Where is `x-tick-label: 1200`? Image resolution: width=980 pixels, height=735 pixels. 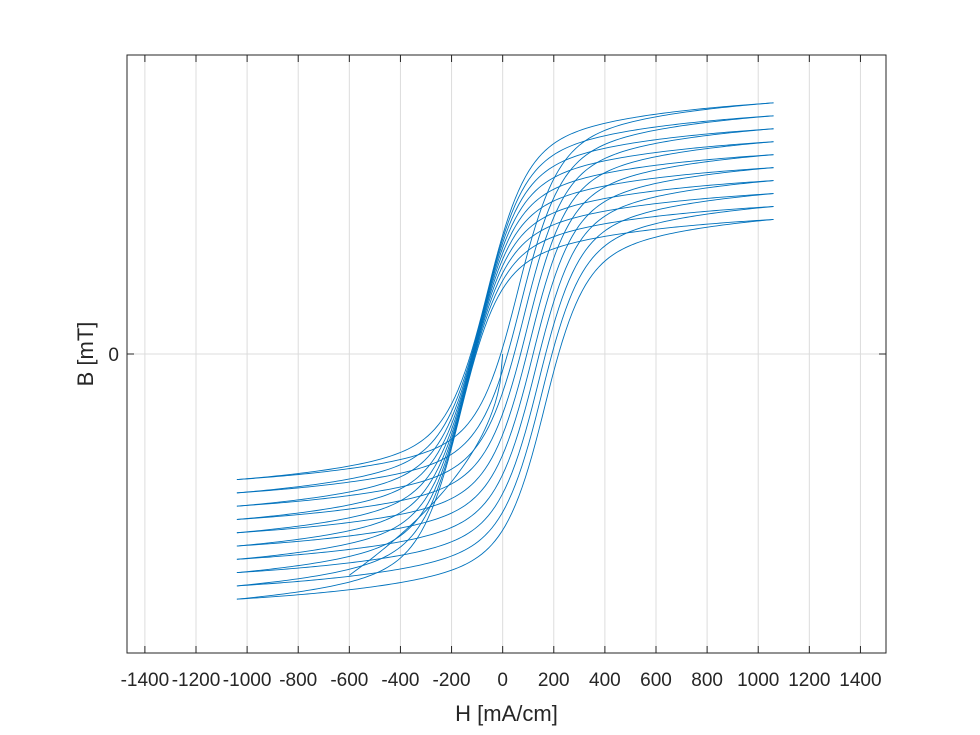 x-tick-label: 1200 is located at coordinates (809, 680).